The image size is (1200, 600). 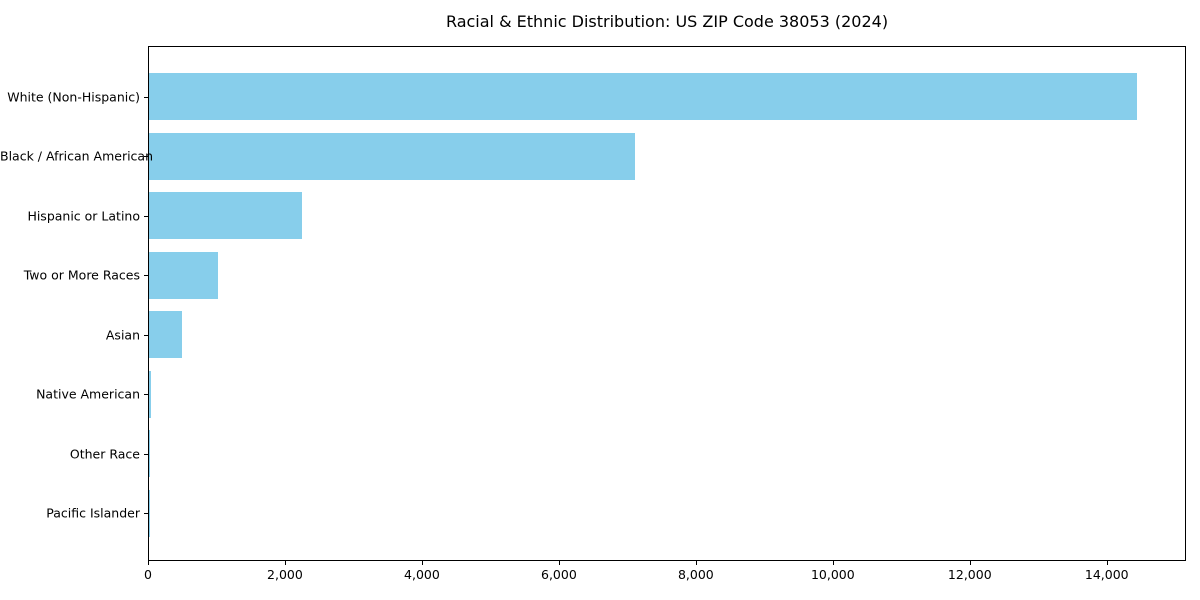 I want to click on y-tick-label-pacific-islander: Pacific Islander, so click(x=93, y=513).